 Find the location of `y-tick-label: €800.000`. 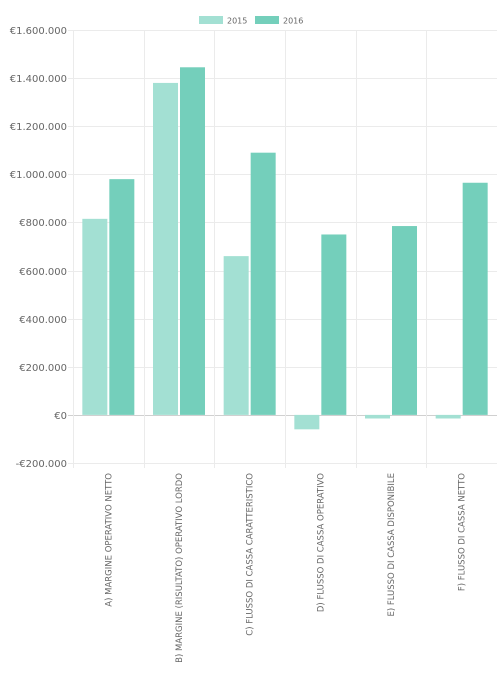

y-tick-label: €800.000 is located at coordinates (43, 223).